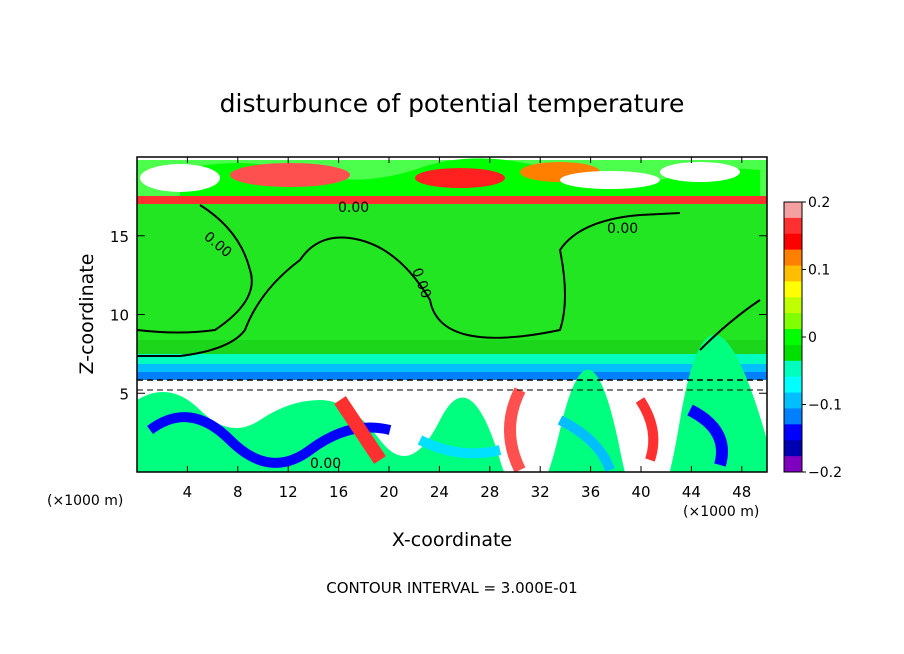 The height and width of the screenshot is (654, 904). I want to click on chart-title: disturbunce of potential temperature, so click(452, 103).